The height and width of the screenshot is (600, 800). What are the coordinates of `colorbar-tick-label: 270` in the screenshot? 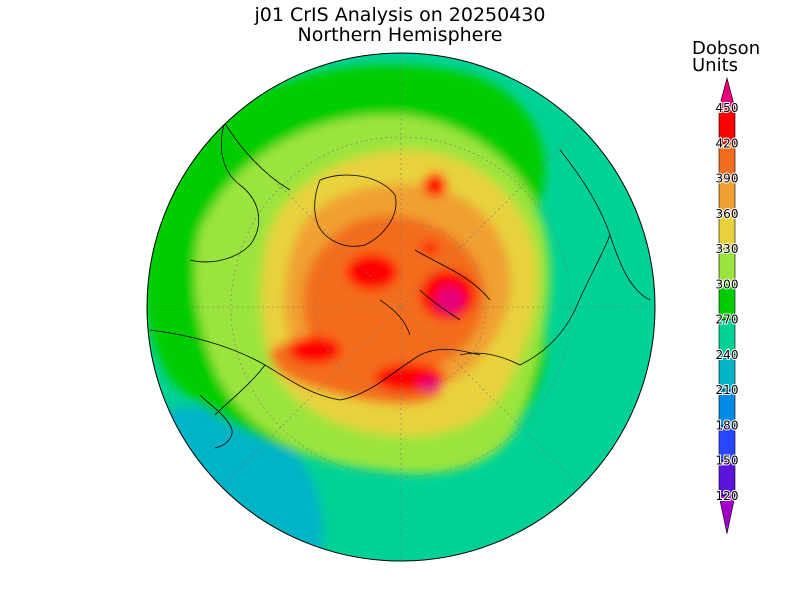 It's located at (727, 320).